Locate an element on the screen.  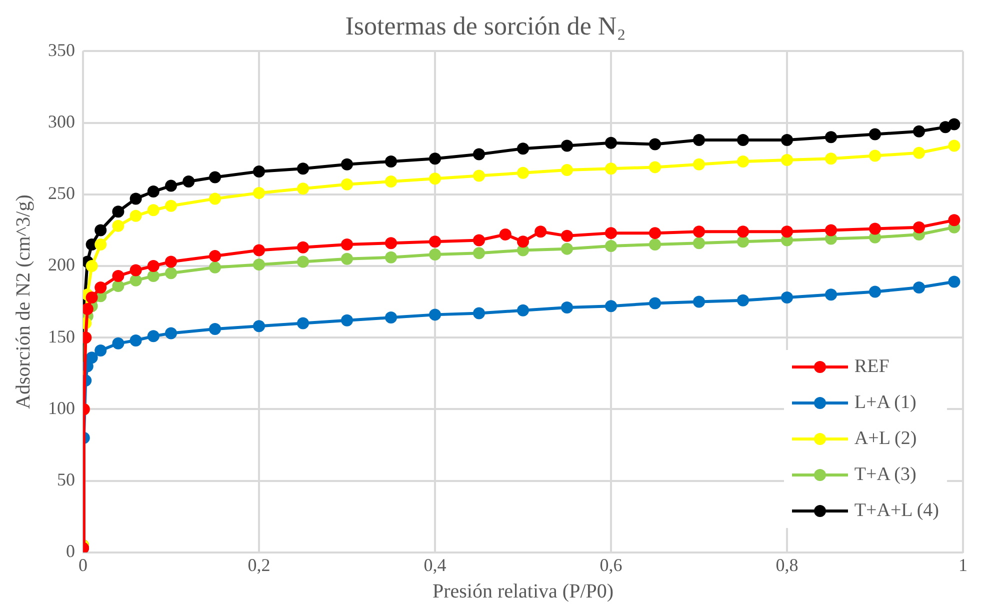
y-tick-label: 150 is located at coordinates (61, 336).